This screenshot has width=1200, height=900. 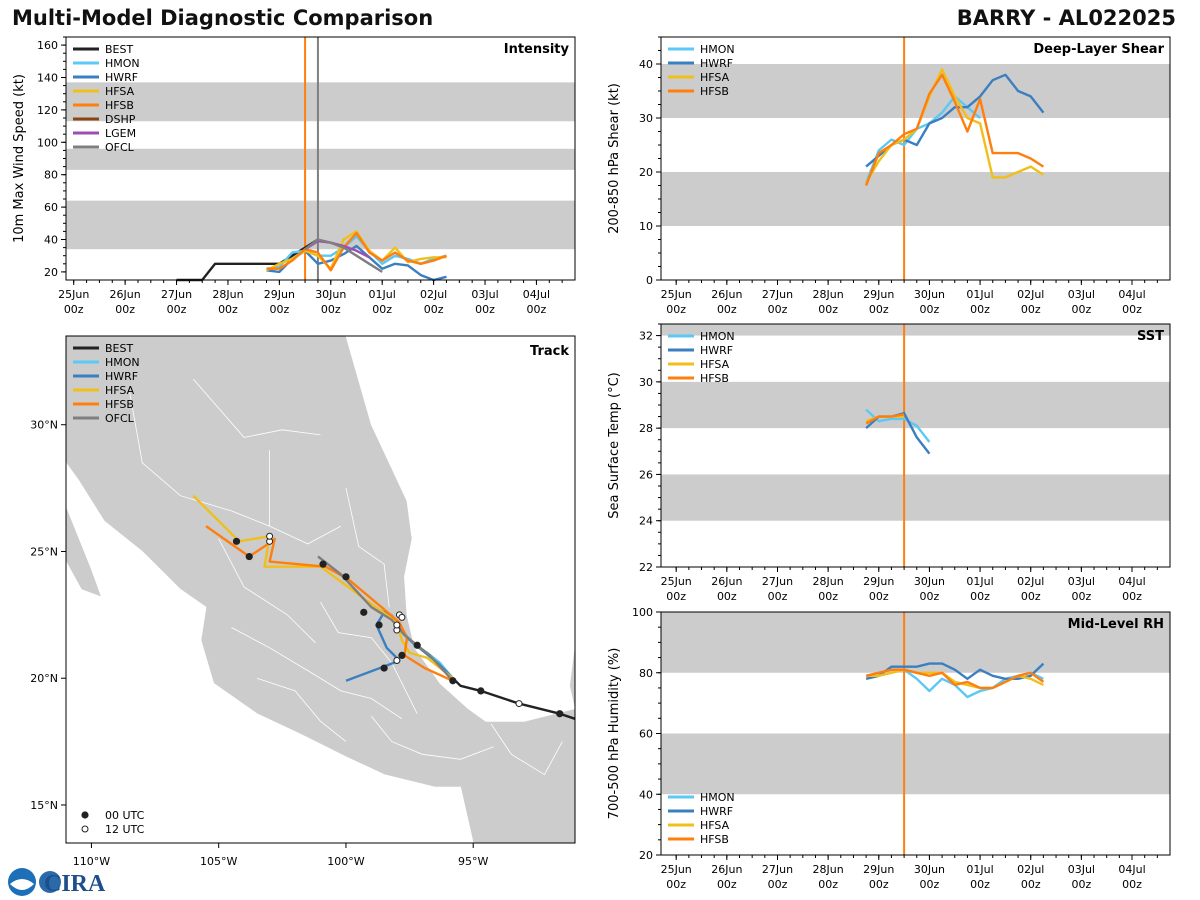 What do you see at coordinates (1081, 294) in the screenshot?
I see `shear-xtick-label: 03Jul` at bounding box center [1081, 294].